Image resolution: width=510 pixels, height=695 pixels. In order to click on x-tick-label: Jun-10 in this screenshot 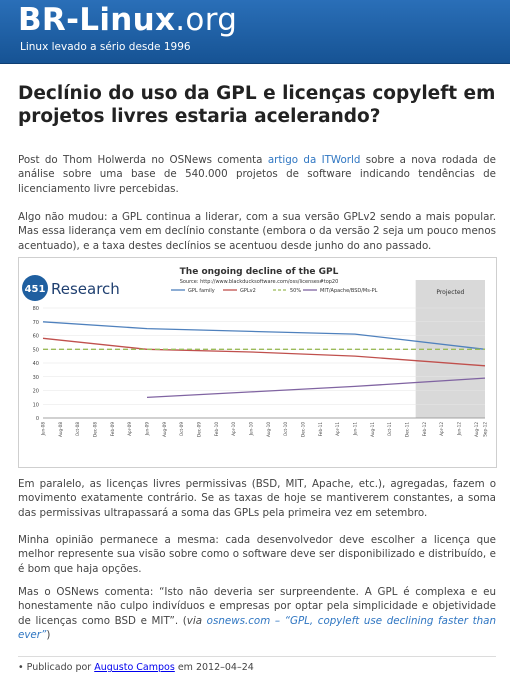, I will do `click(251, 429)`.